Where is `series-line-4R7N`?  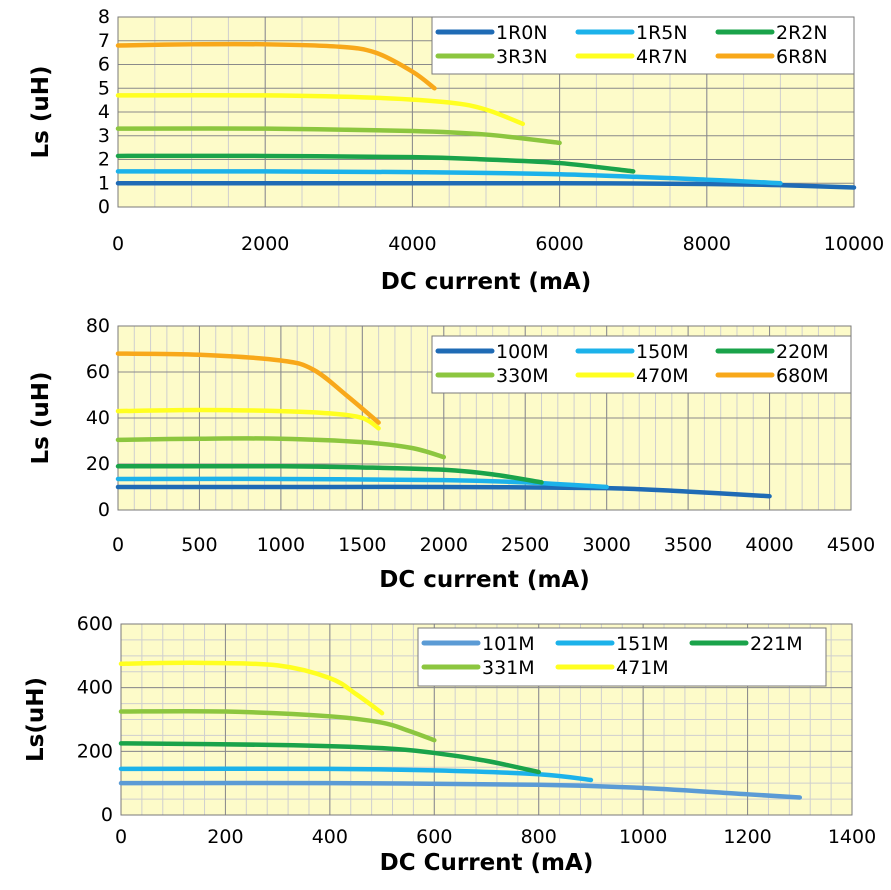
series-line-4R7N is located at coordinates (320, 109).